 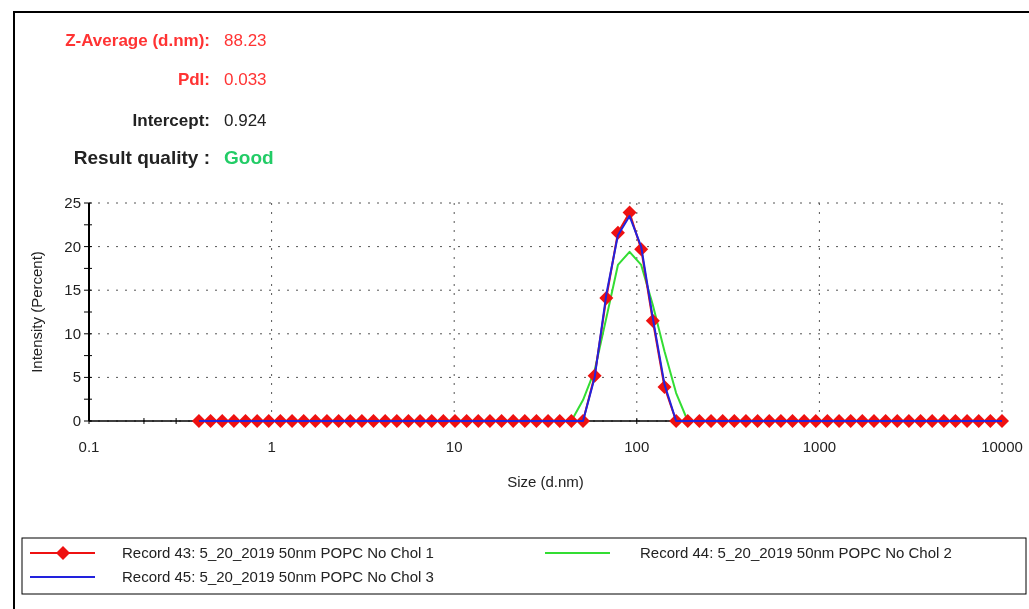 I want to click on text: 88.23, so click(x=245, y=40).